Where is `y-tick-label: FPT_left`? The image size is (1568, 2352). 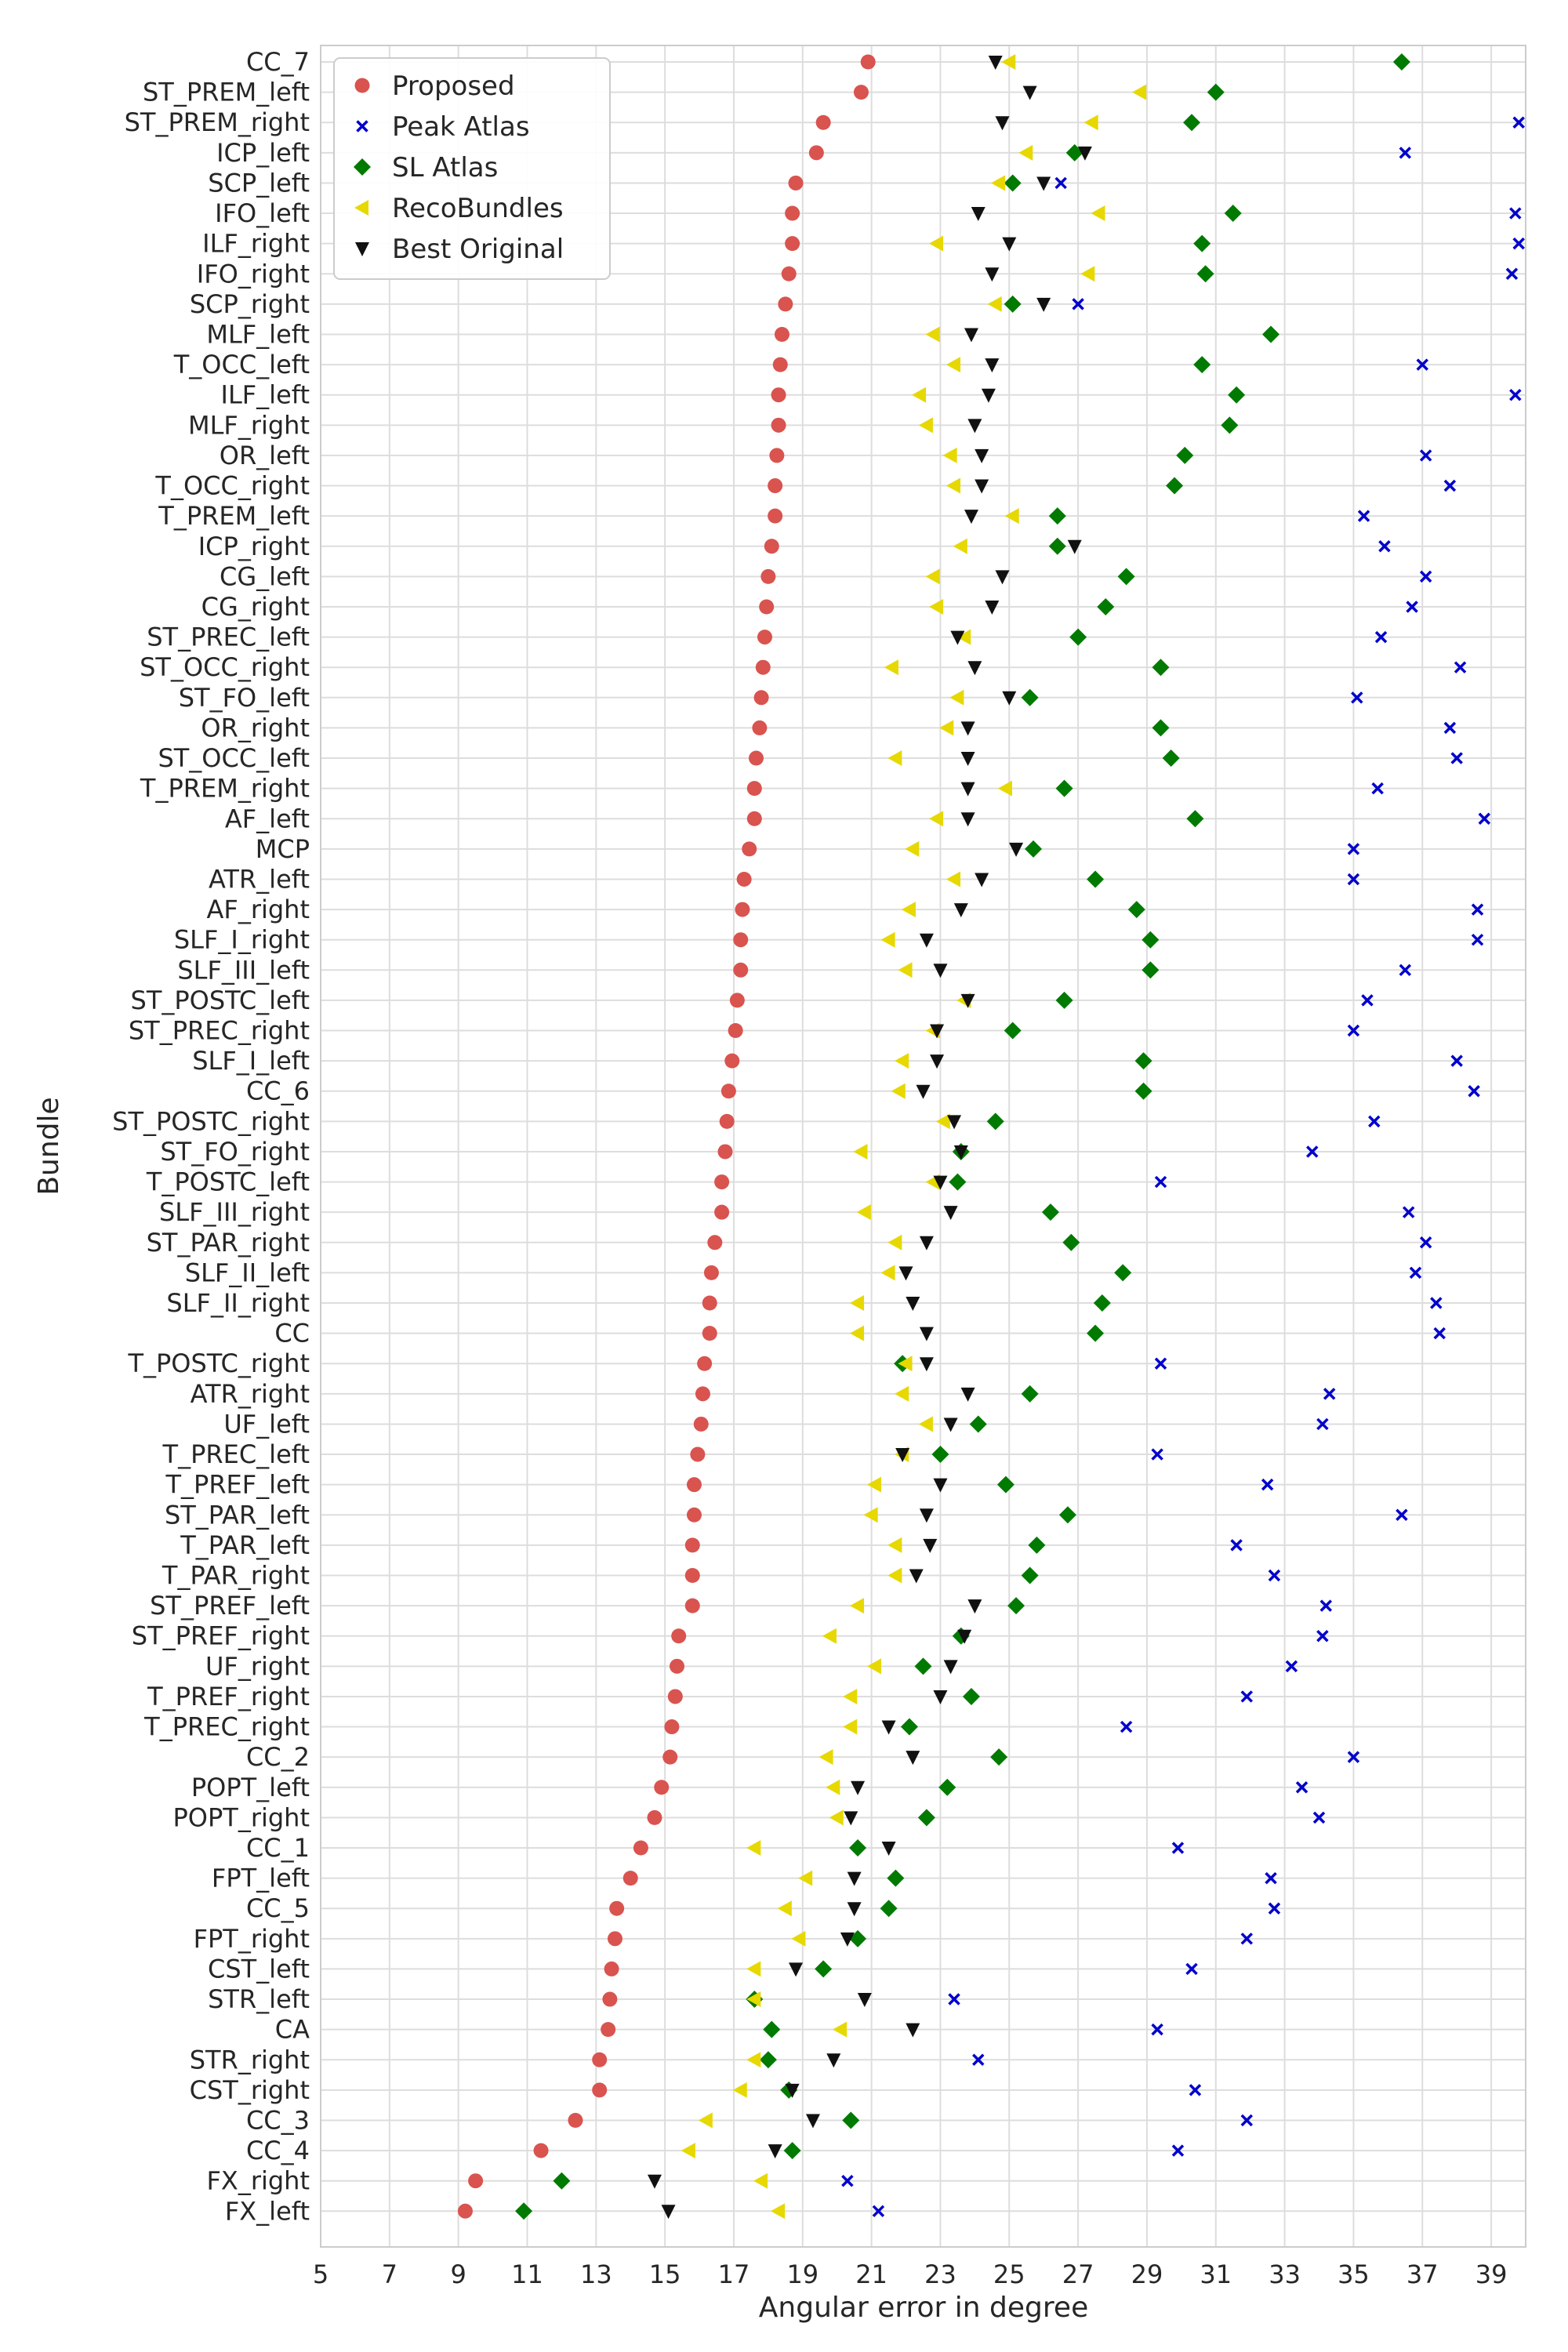
y-tick-label: FPT_left is located at coordinates (261, 1878).